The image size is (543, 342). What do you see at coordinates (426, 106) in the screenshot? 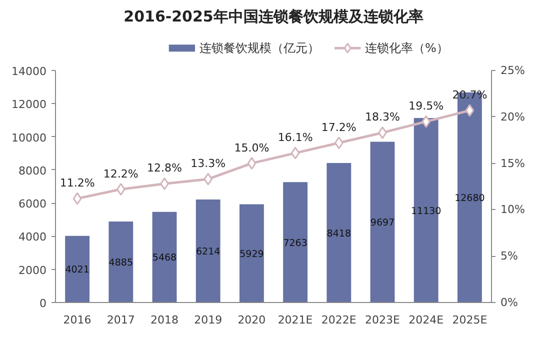
I see `data-label: 19.5%` at bounding box center [426, 106].